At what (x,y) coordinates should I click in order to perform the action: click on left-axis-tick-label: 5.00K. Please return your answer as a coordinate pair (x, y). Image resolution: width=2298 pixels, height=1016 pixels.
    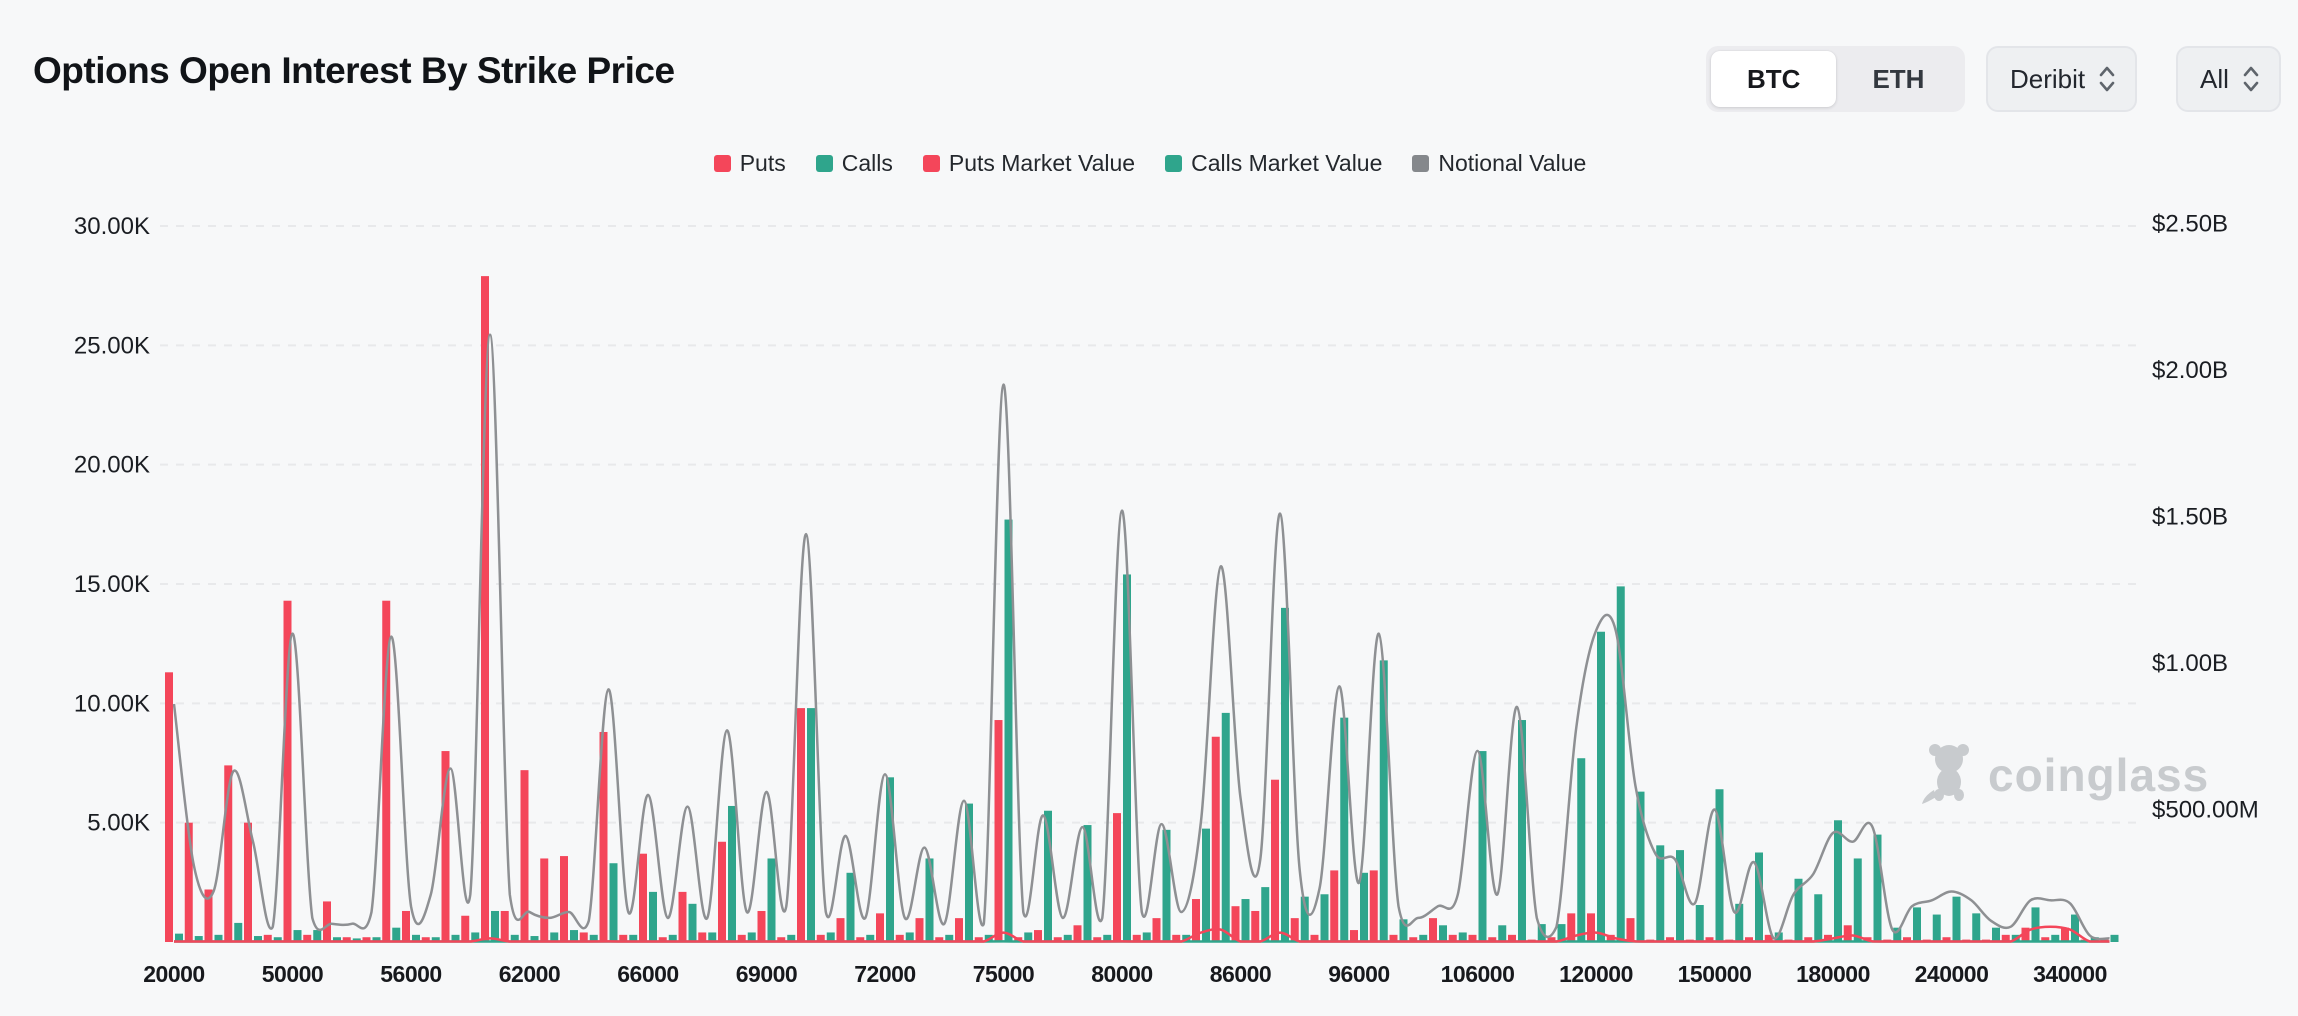
    Looking at the image, I should click on (118, 823).